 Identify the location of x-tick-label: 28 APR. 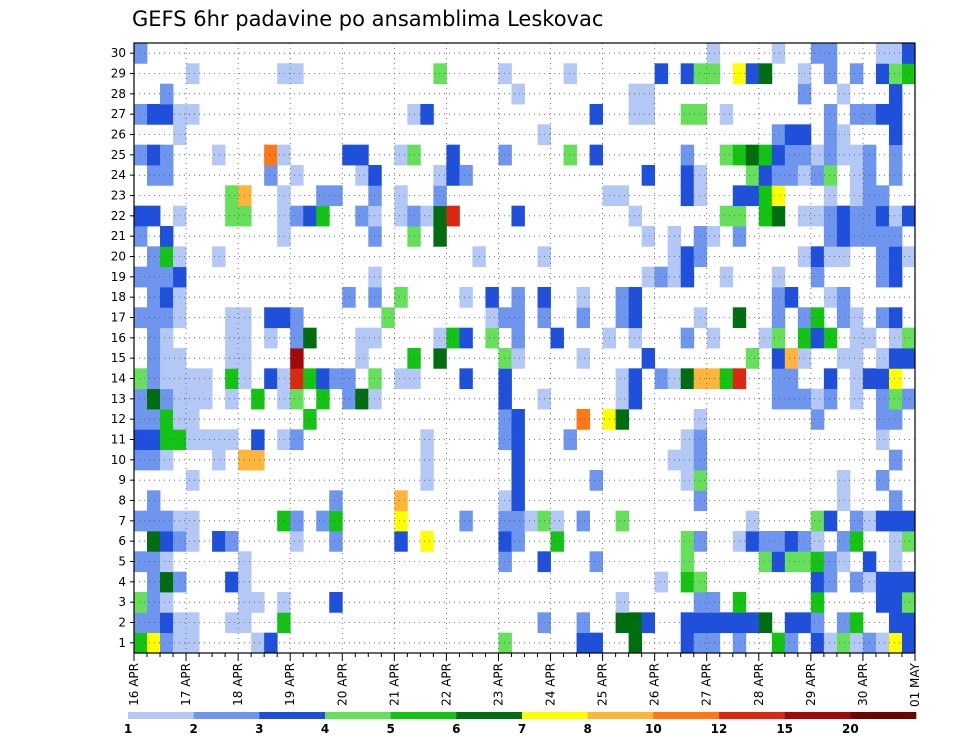
(759, 684).